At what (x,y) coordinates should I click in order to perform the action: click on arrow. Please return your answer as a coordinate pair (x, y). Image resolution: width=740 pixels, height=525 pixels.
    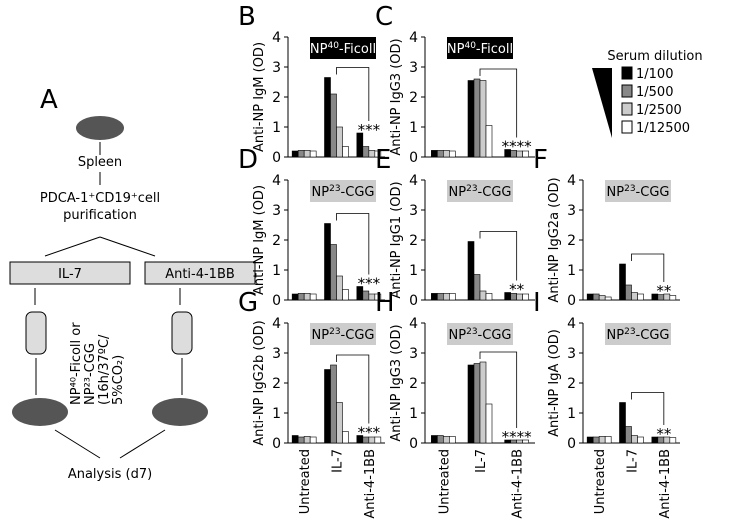
    Looking at the image, I should click on (72, 246).